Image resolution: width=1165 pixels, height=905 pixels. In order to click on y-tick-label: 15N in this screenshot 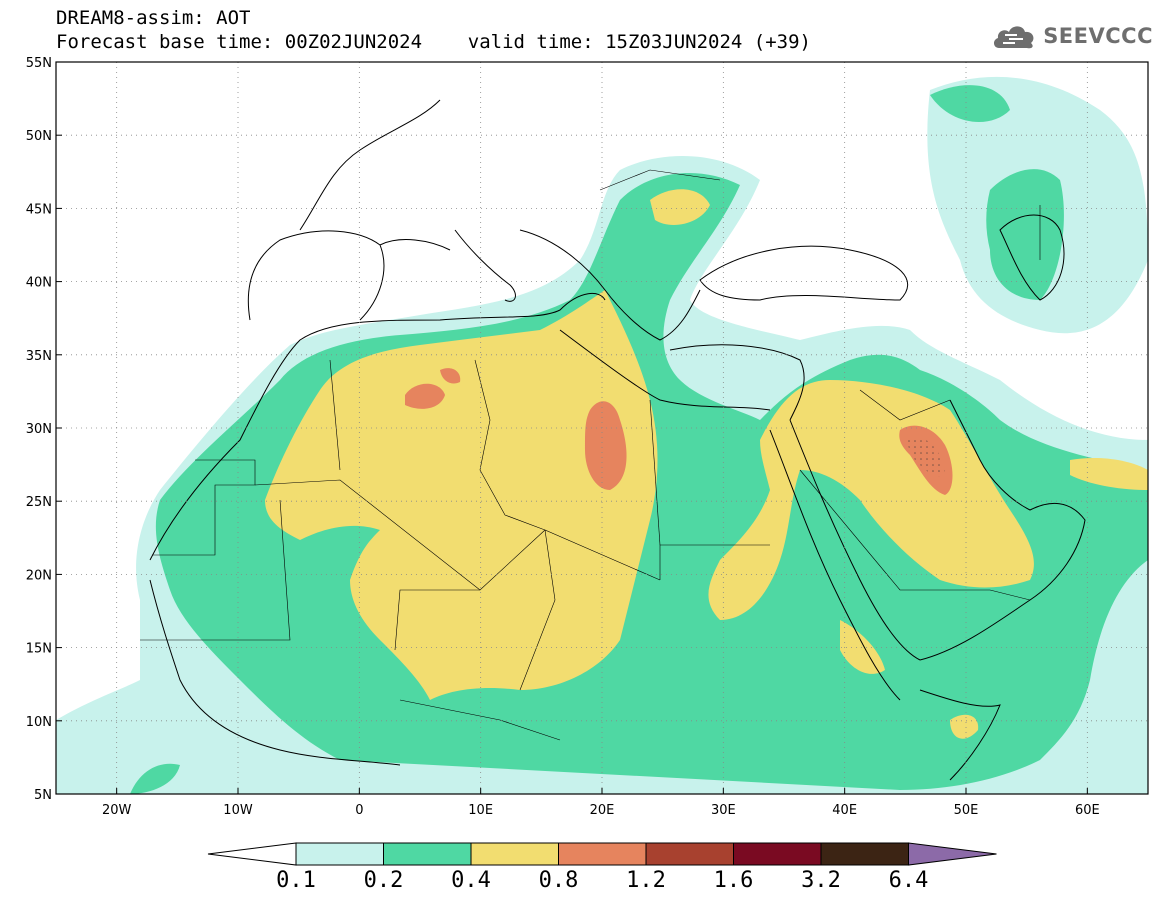, I will do `click(39, 649)`.